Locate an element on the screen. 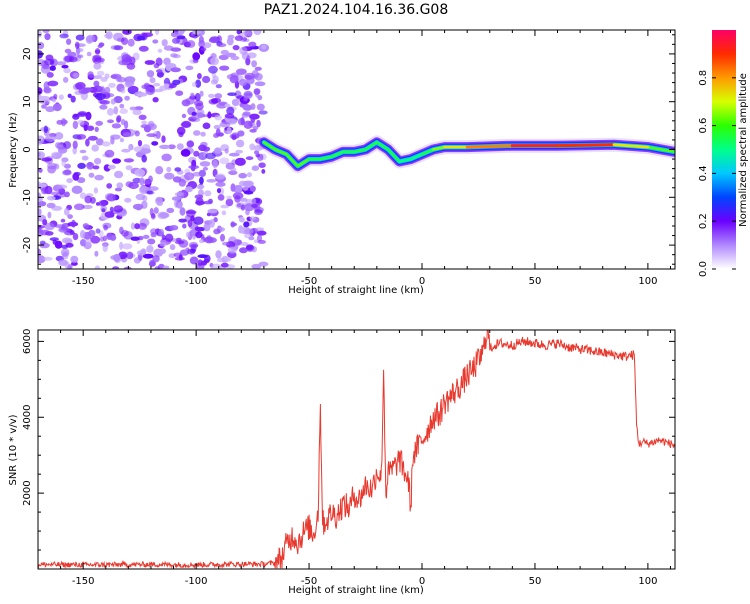  x-tick-label: 50 is located at coordinates (535, 281).